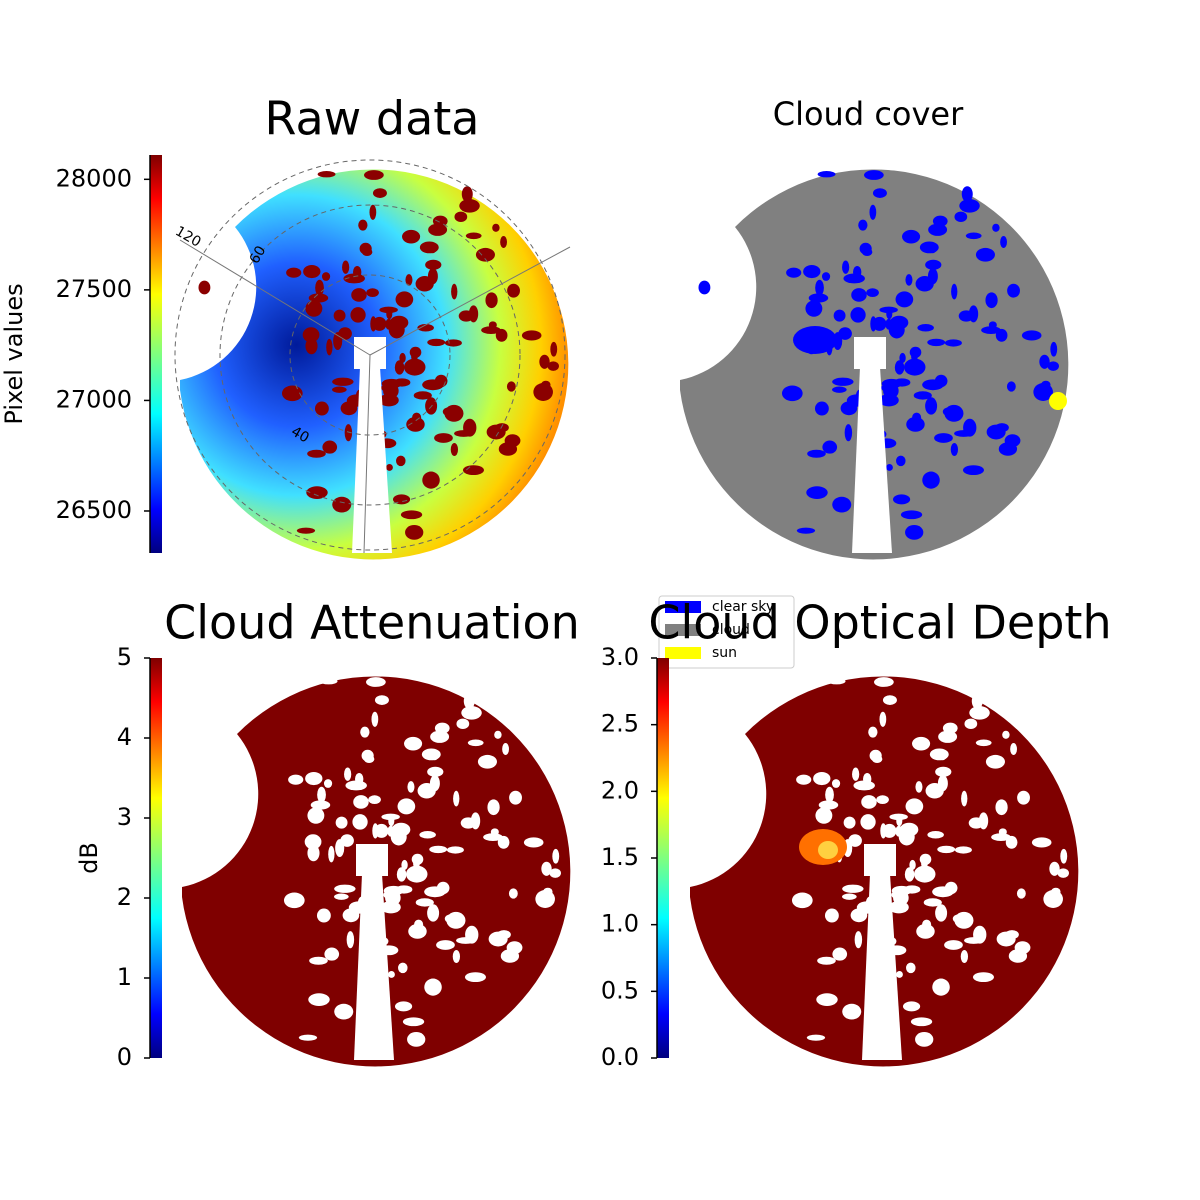 This screenshot has height=1200, width=1200. I want to click on colorbar-tick-label: 0.0, so click(620, 1057).